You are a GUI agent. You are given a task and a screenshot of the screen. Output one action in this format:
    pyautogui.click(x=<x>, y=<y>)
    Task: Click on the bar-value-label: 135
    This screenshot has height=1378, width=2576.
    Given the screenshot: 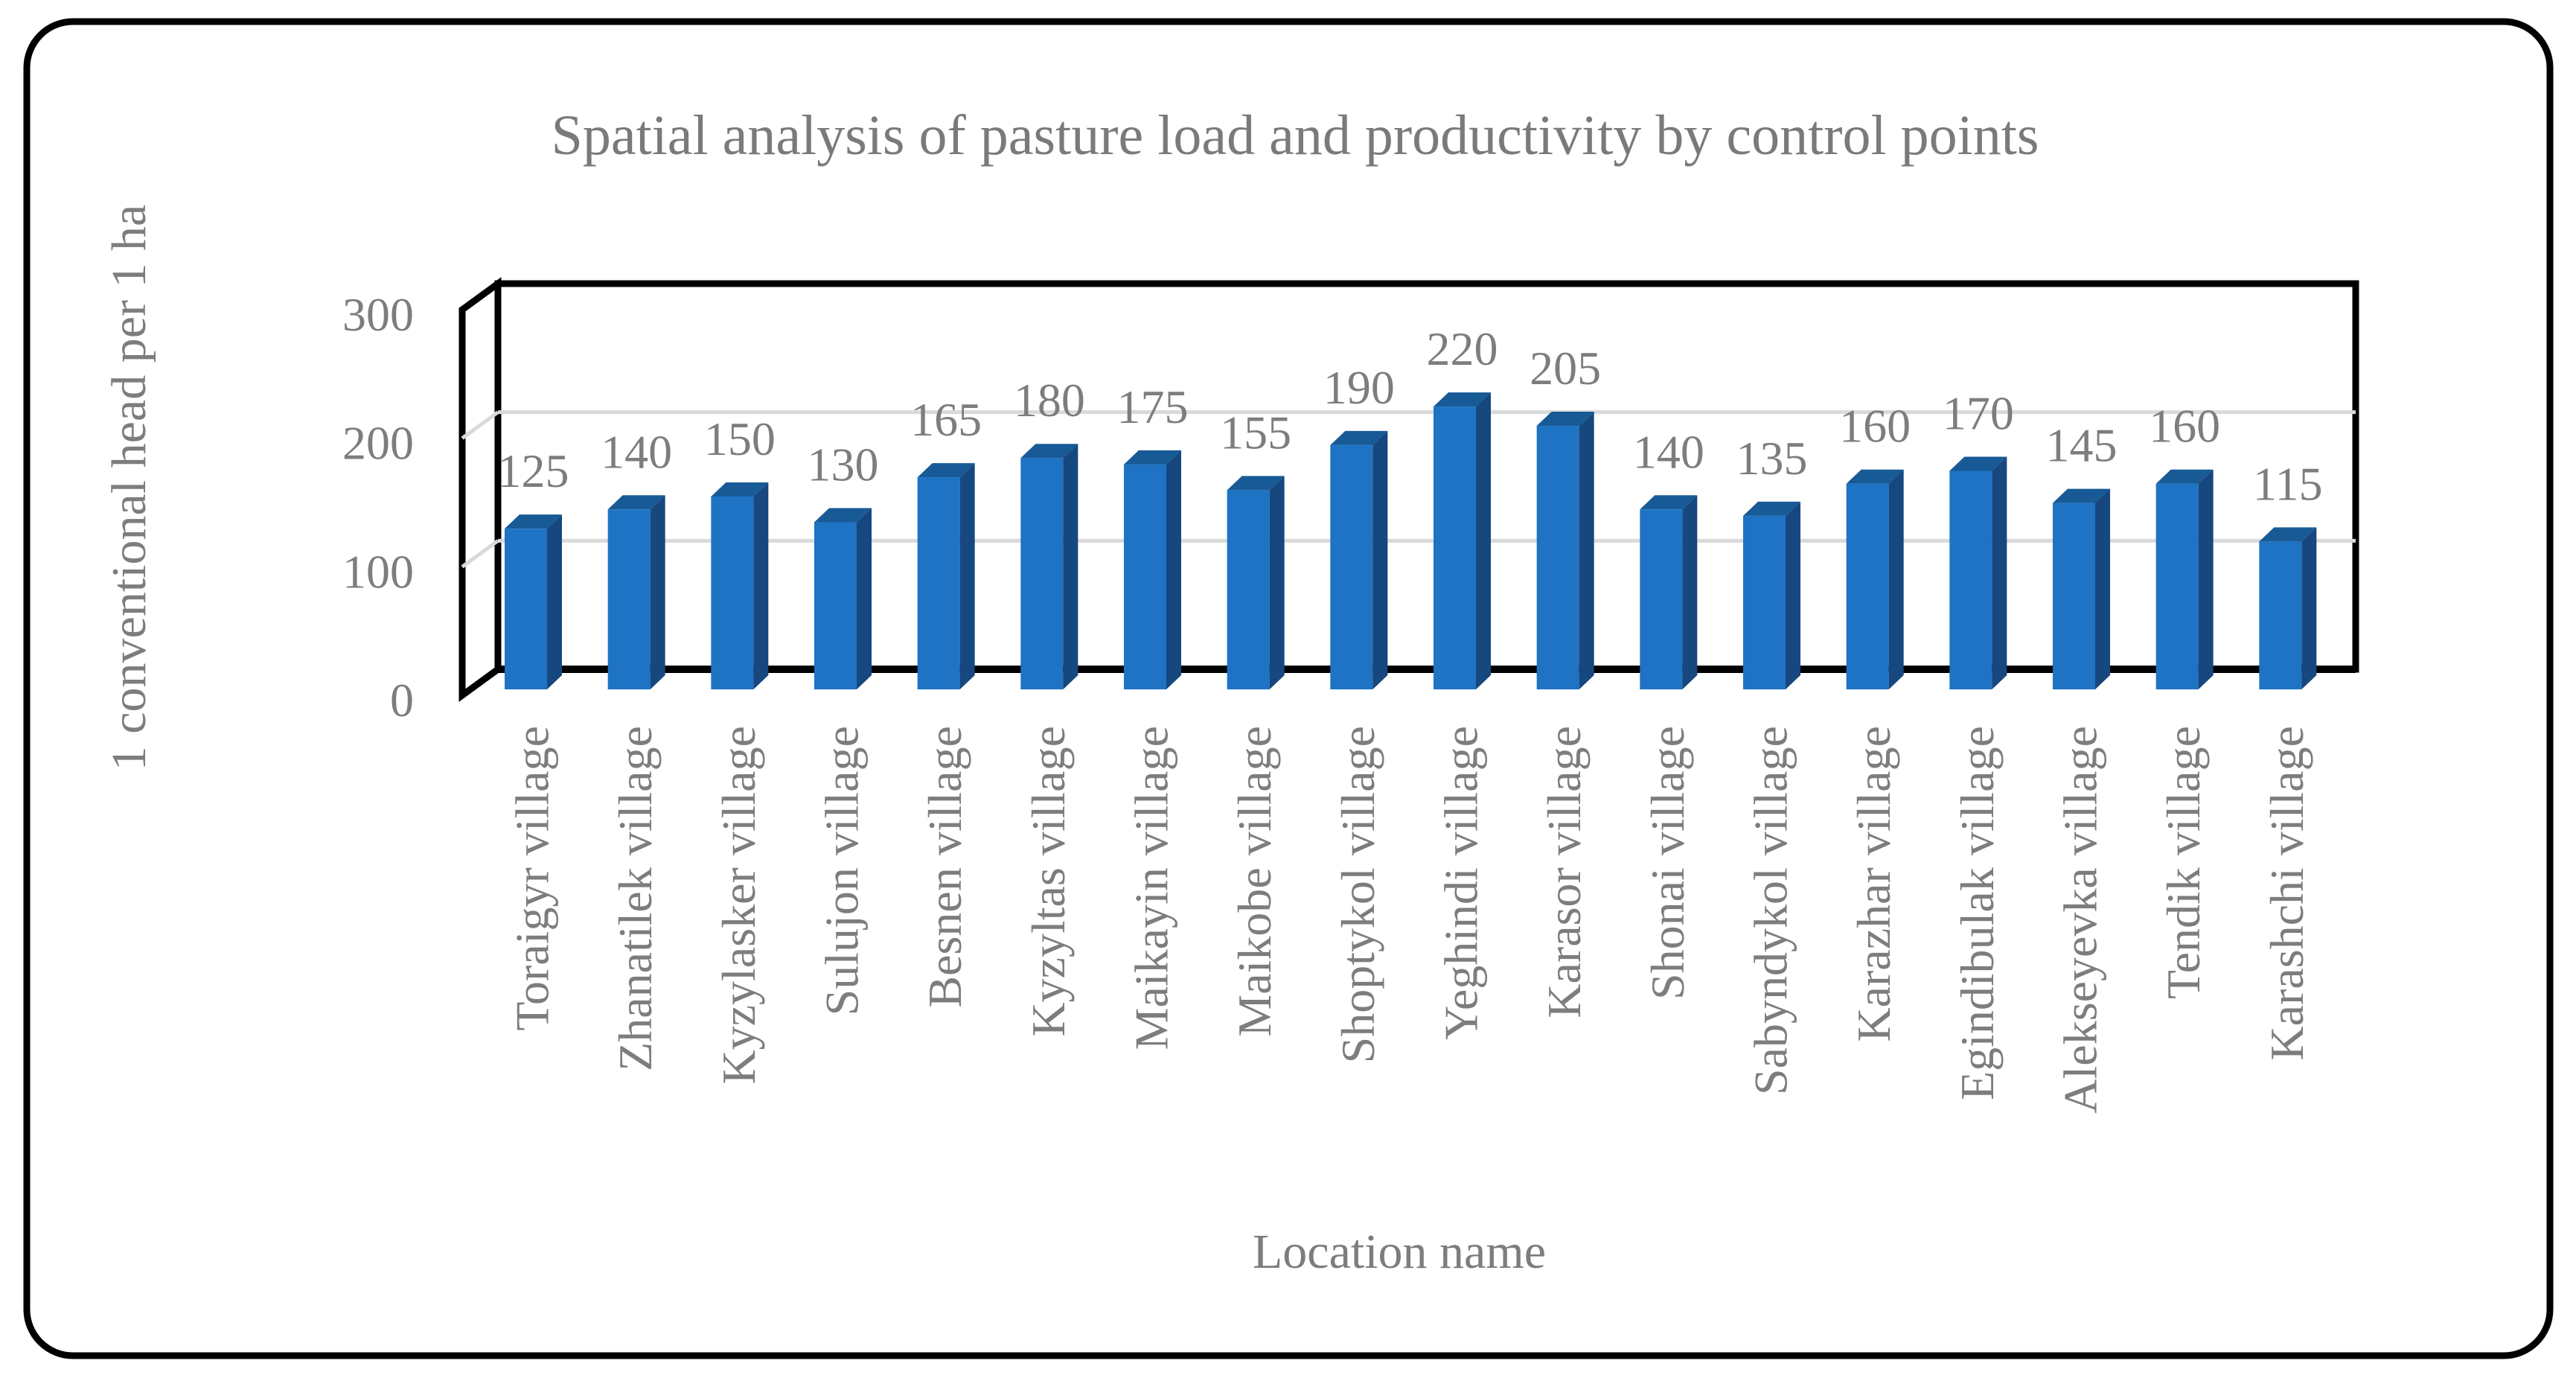 What is the action you would take?
    pyautogui.click(x=1772, y=458)
    